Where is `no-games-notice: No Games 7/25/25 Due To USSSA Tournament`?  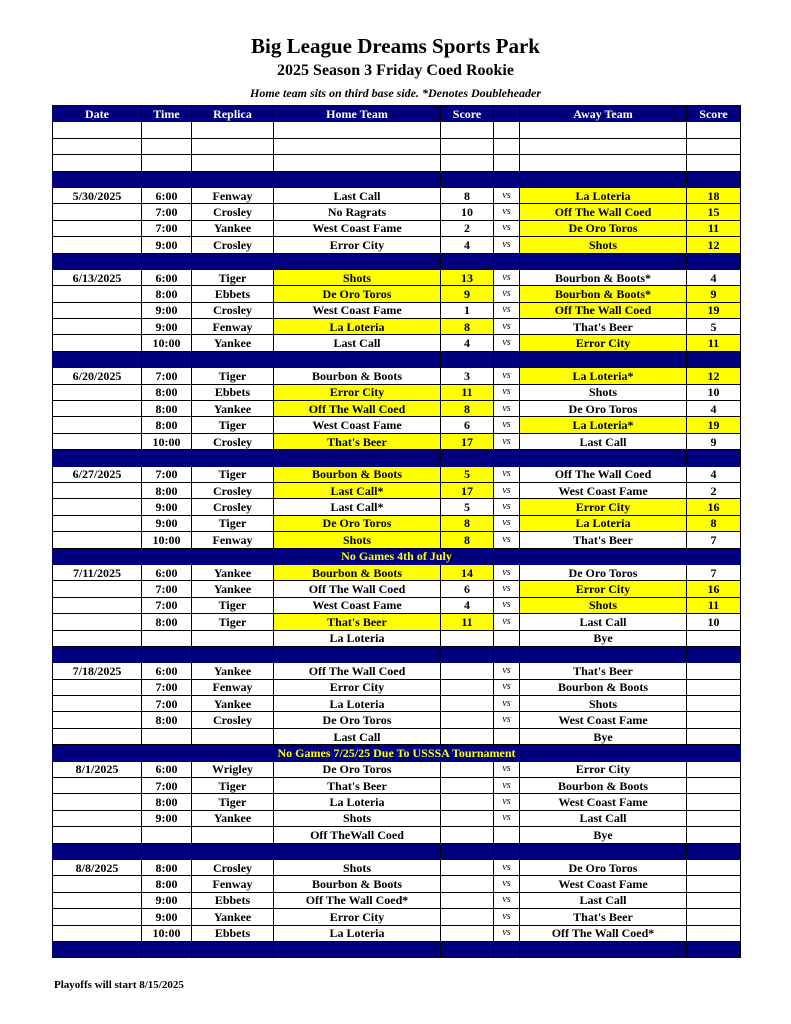
no-games-notice: No Games 7/25/25 Due To USSSA Tournament is located at coordinates (396, 753).